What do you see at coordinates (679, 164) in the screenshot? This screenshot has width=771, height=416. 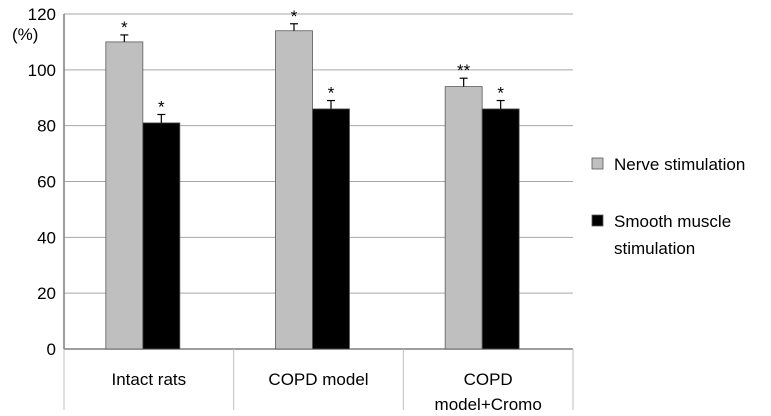 I see `legend-label: Nerve stimulation` at bounding box center [679, 164].